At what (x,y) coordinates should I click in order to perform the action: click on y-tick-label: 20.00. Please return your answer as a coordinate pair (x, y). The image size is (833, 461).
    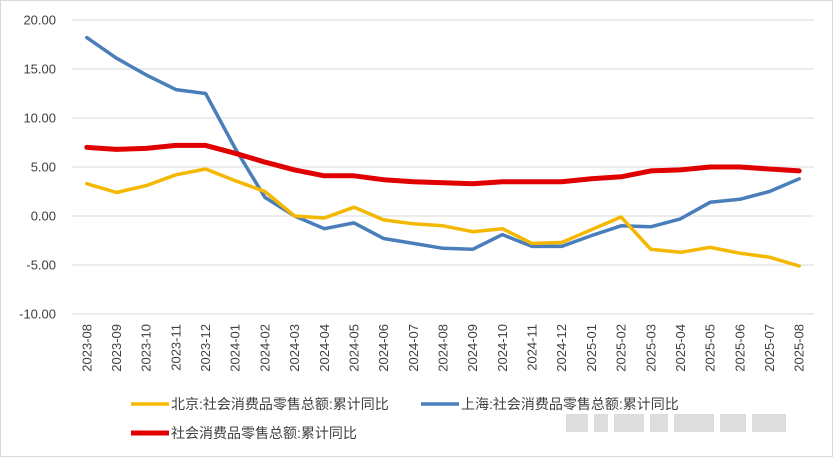
    Looking at the image, I should click on (39, 20).